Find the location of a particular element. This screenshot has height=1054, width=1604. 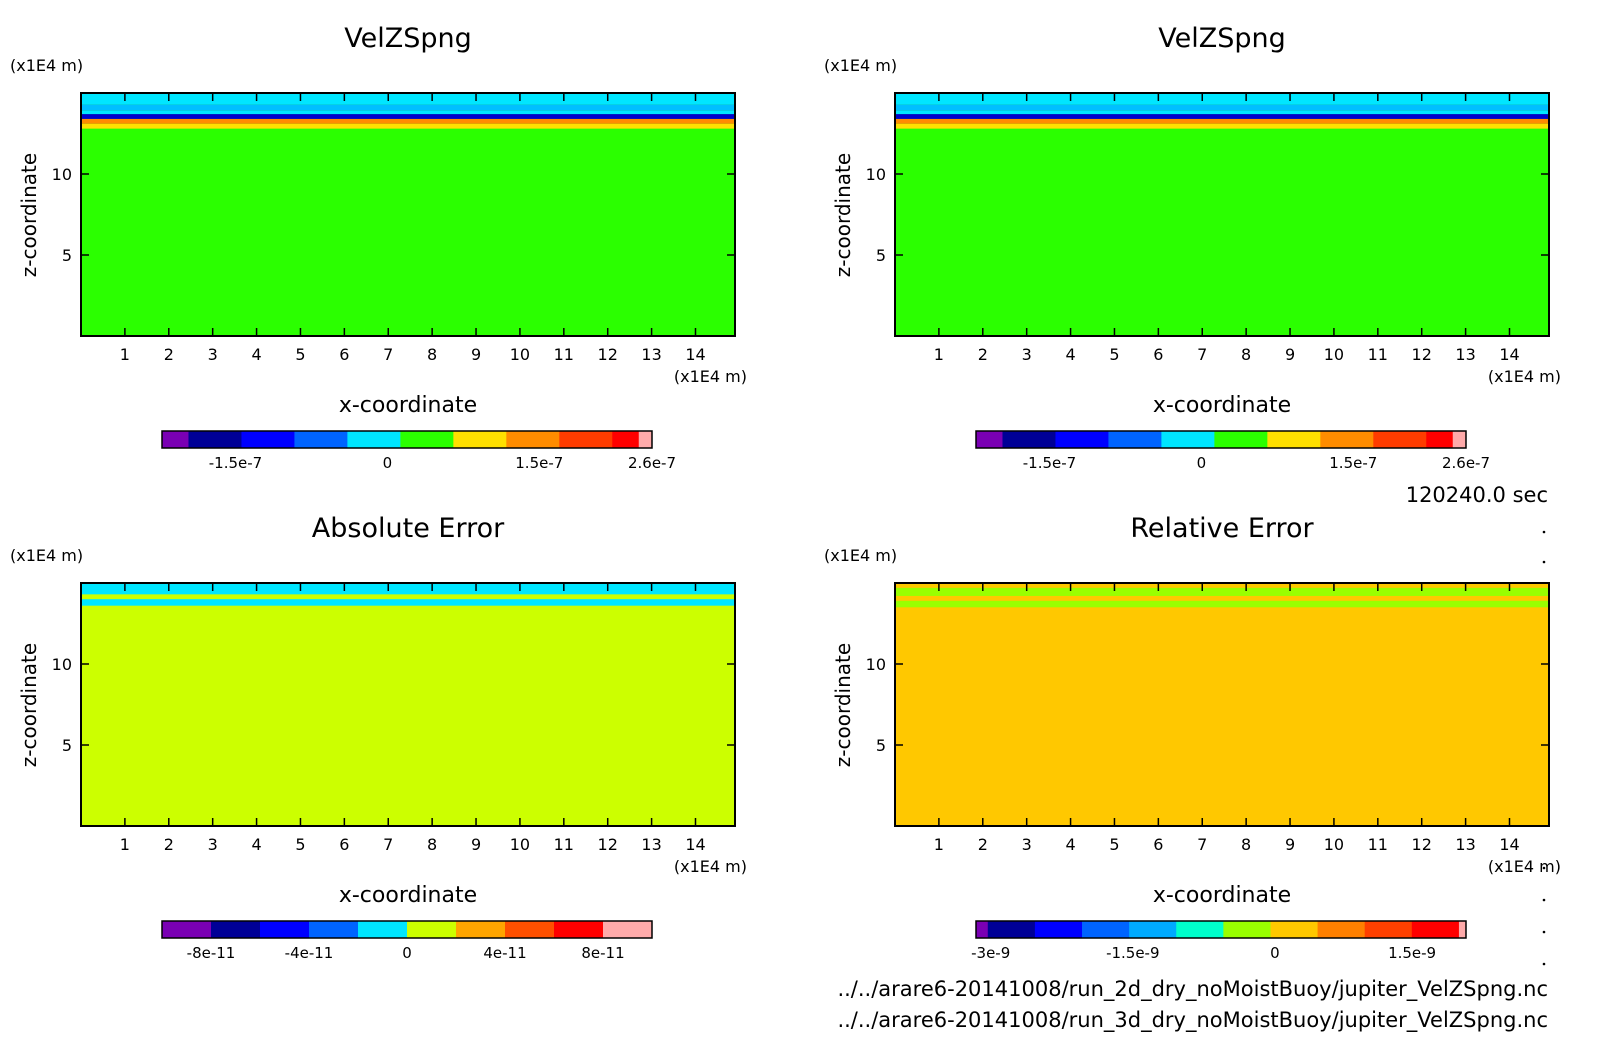

colorbar-label: -1.5e-7 is located at coordinates (235, 463).